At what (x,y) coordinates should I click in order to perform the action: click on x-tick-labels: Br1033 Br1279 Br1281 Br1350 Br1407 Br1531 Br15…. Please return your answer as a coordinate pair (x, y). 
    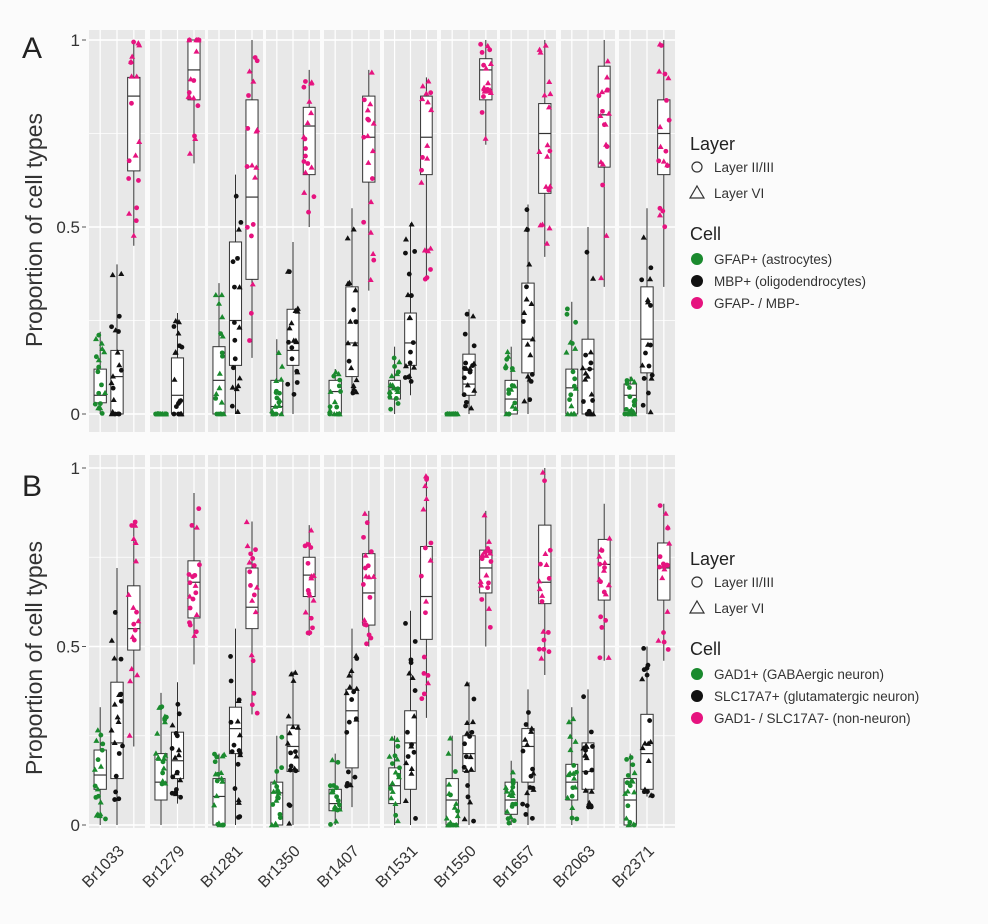
    Looking at the image, I should click on (368, 867).